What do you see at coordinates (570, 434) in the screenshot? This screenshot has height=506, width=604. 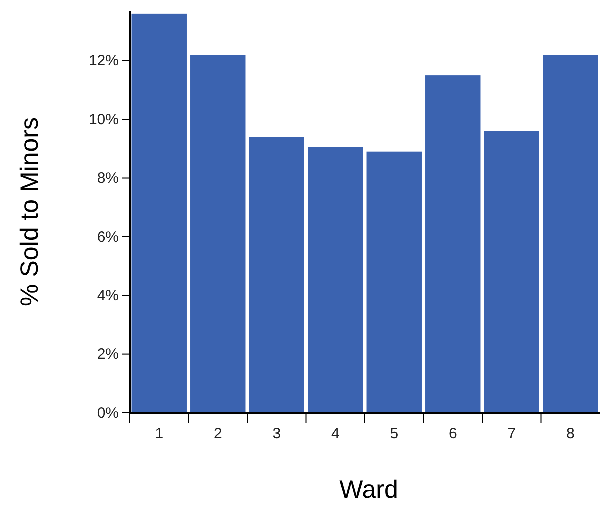 I see `x-tick-label: 8` at bounding box center [570, 434].